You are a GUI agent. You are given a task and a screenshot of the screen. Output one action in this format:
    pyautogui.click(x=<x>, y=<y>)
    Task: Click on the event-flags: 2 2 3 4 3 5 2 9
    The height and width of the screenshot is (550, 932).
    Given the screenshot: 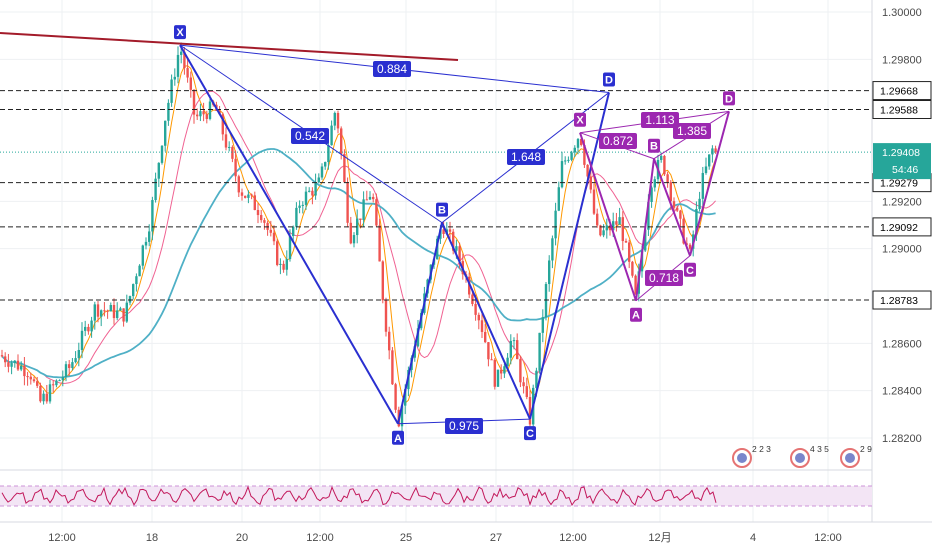 What is the action you would take?
    pyautogui.click(x=802, y=456)
    